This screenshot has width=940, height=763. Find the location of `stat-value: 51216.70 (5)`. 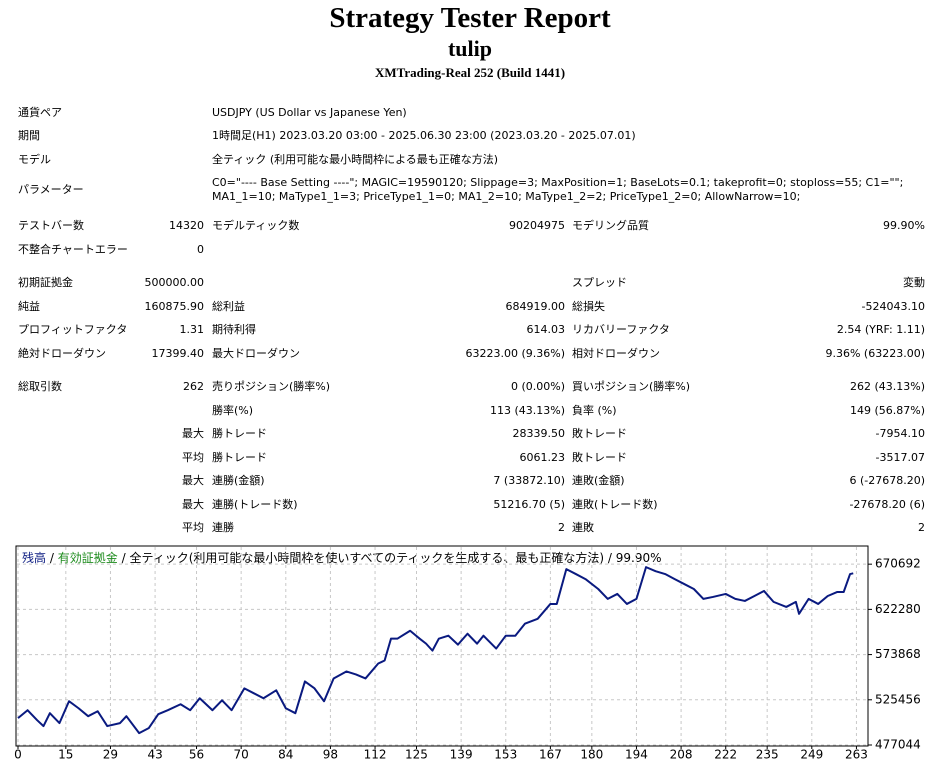

stat-value: 51216.70 (5) is located at coordinates (529, 504).